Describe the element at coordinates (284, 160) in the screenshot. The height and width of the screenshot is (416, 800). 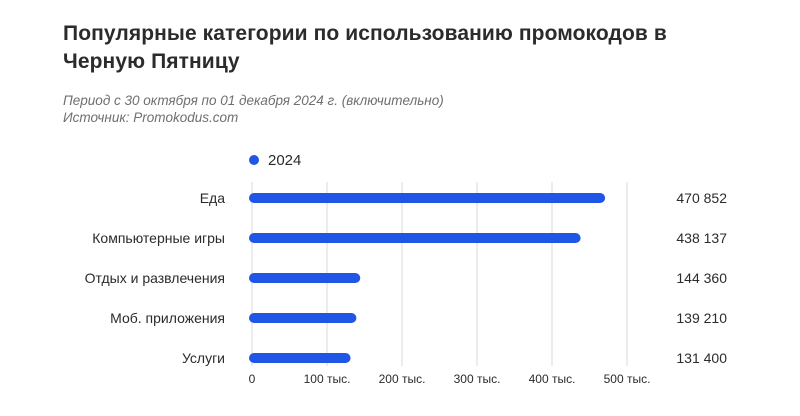
I see `legend-label: 2024` at that location.